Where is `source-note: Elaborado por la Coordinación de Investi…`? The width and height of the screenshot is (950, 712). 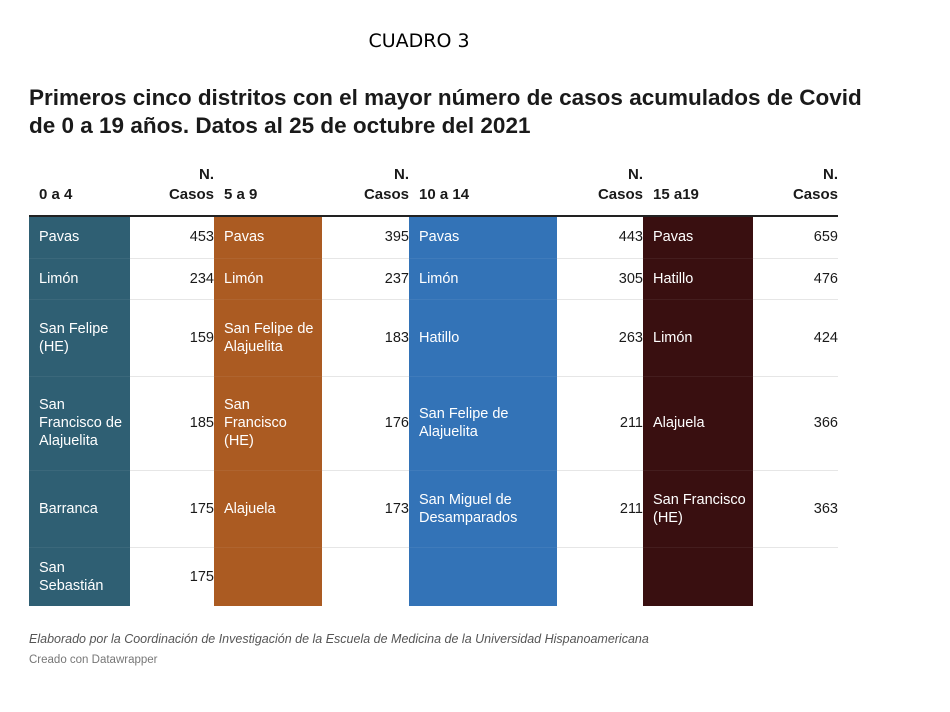 source-note: Elaborado por la Coordinación de Investi… is located at coordinates (339, 639).